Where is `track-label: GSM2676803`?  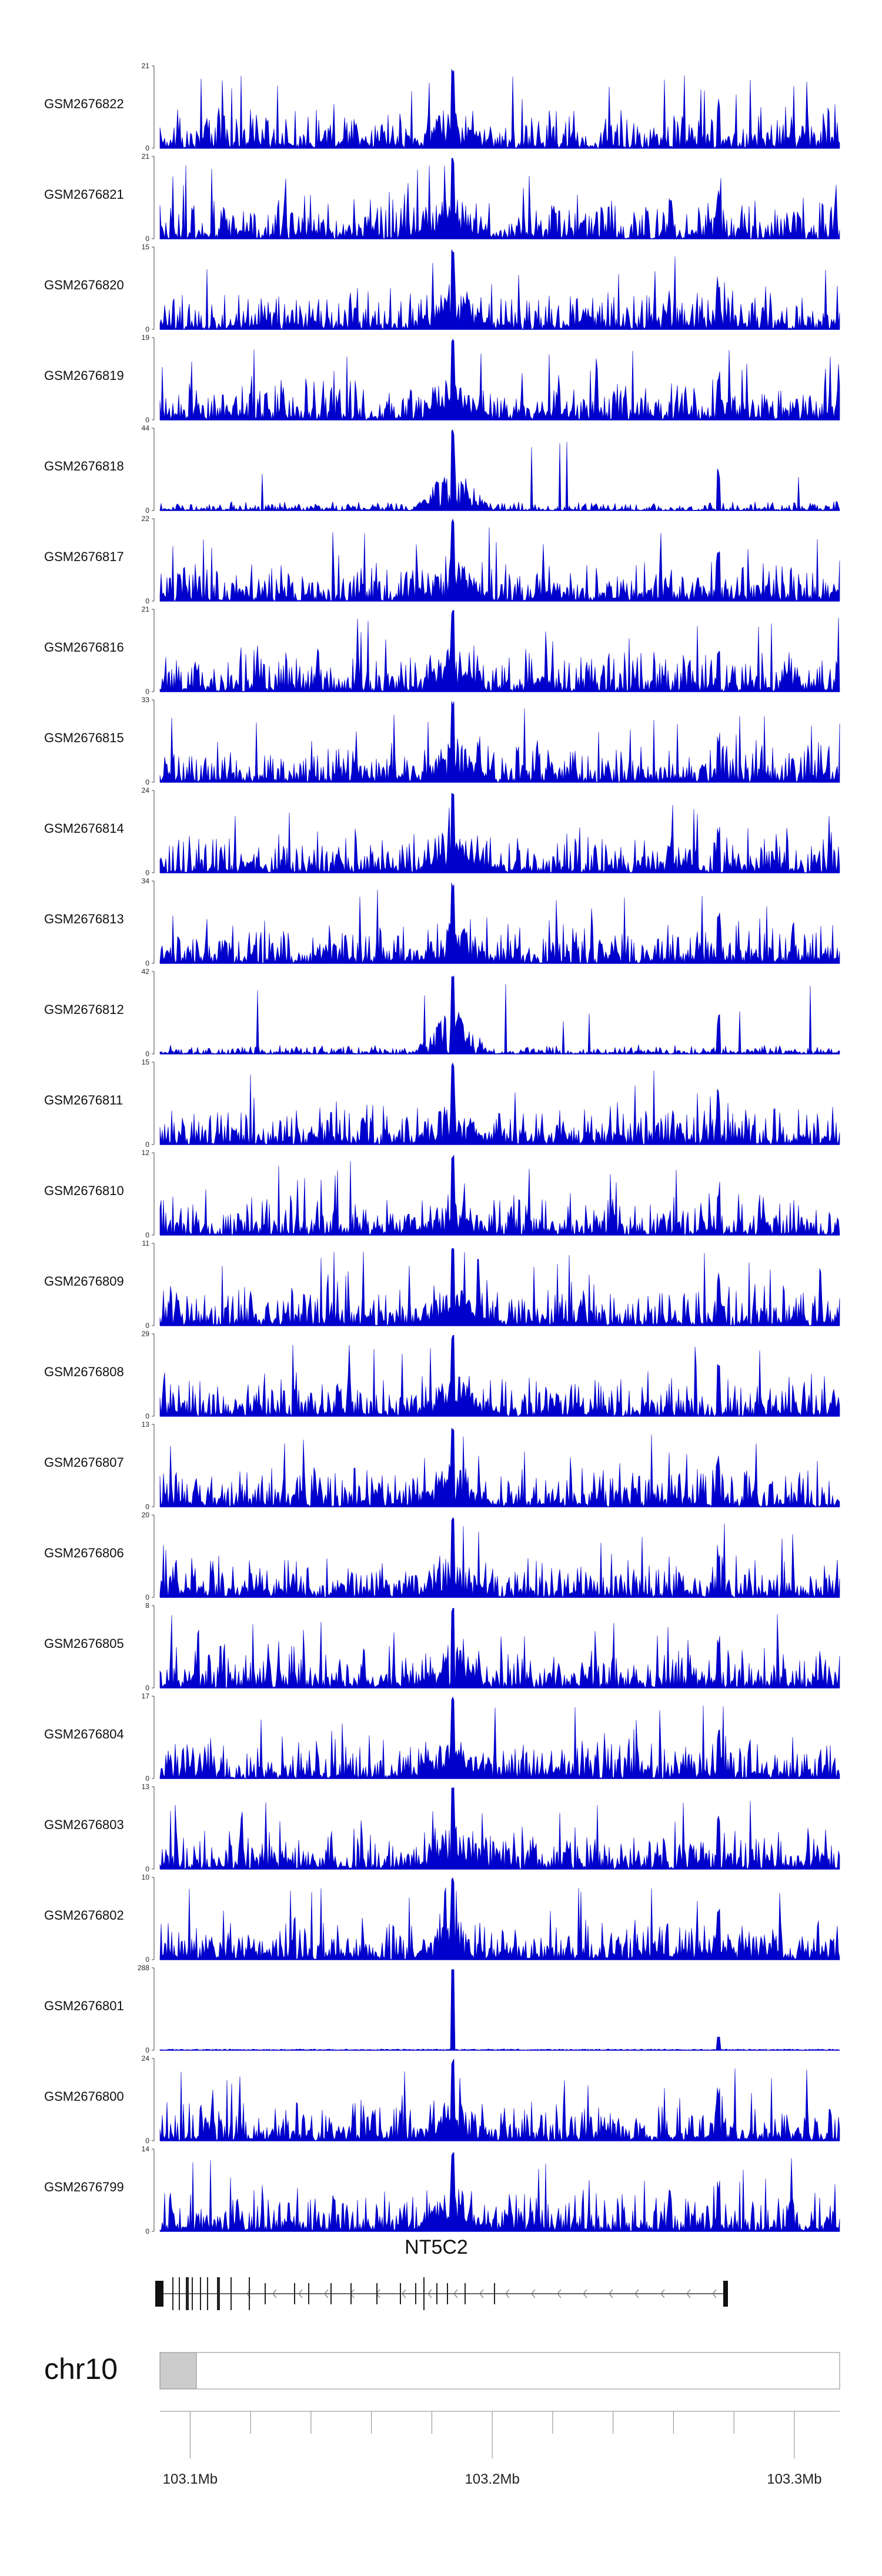 track-label: GSM2676803 is located at coordinates (84, 1824).